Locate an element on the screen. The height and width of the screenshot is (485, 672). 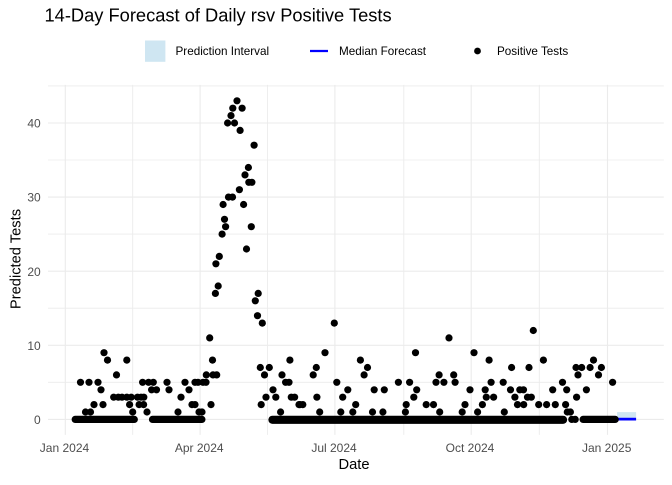
svg-text: 30 is located at coordinates (34, 198).